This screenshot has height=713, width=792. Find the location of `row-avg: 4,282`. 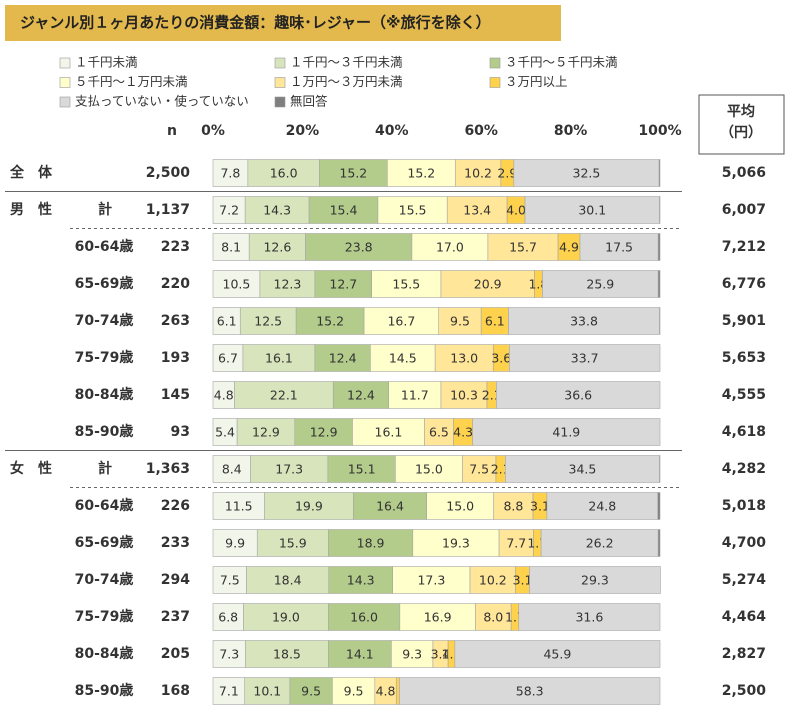

row-avg: 4,282 is located at coordinates (744, 469).